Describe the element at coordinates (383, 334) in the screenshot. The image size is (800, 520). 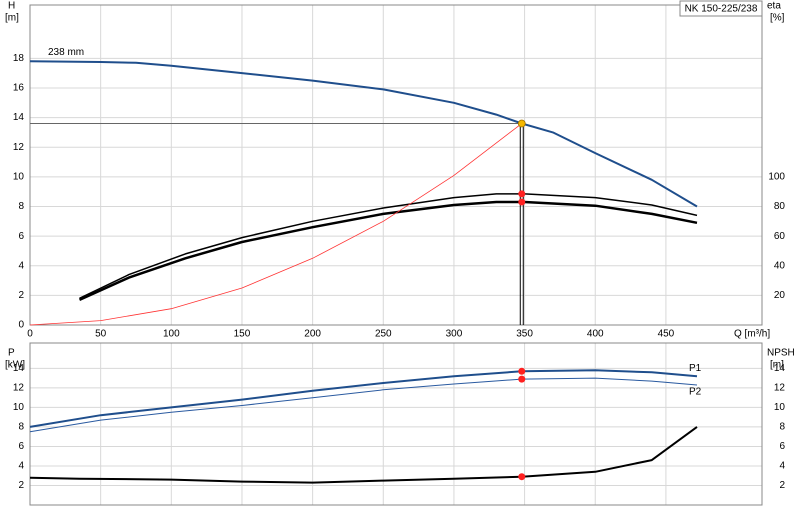
I see `x-tick-label: 250` at that location.